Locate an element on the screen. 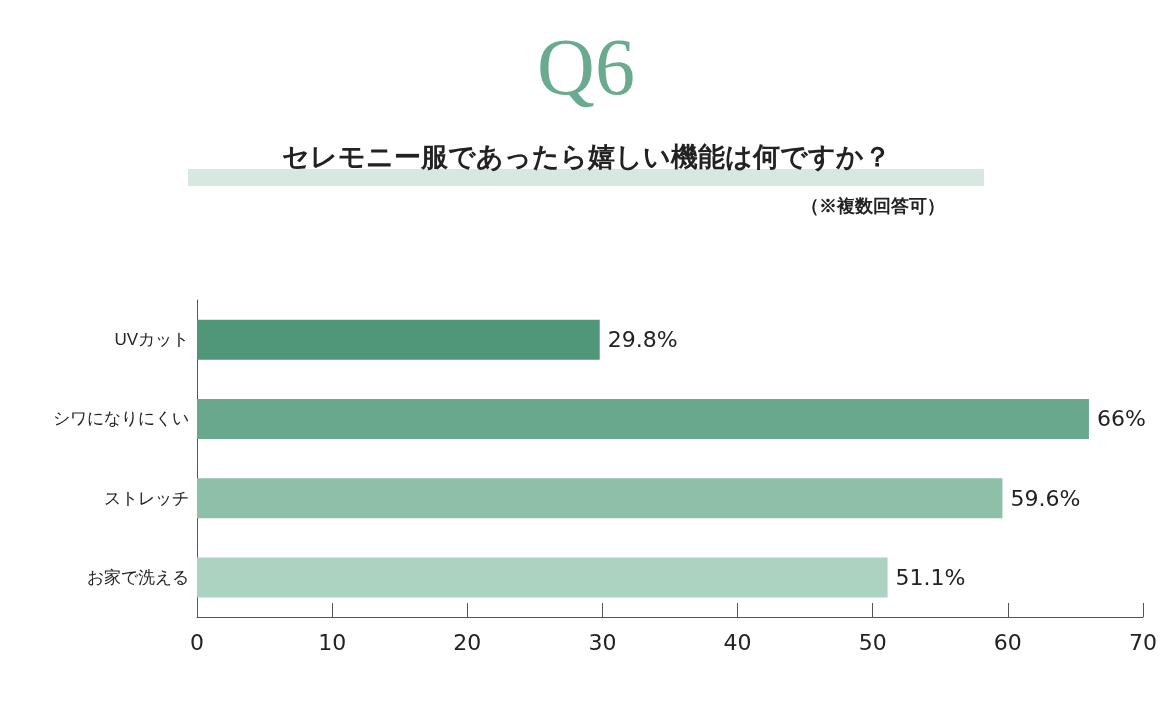 This screenshot has height=705, width=1172. x-tick-label: 20 is located at coordinates (467, 642).